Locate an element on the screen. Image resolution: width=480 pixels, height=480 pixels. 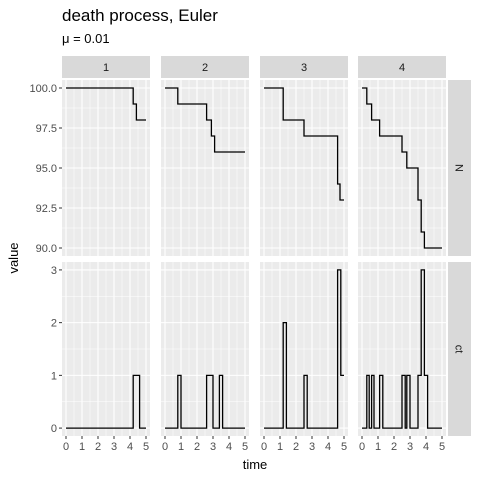
row-strip-N is located at coordinates (459, 168).